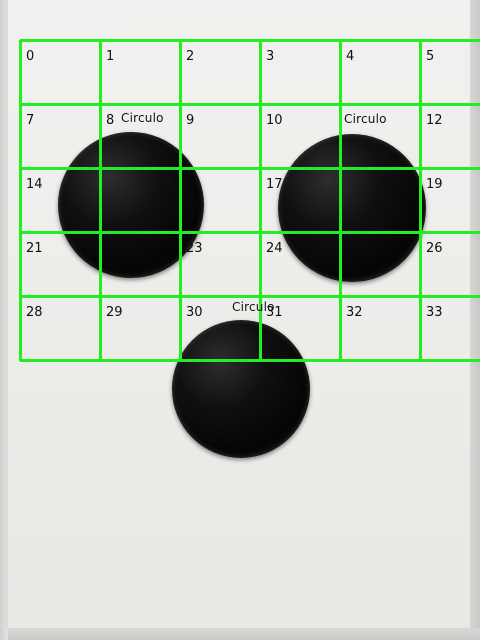 The height and width of the screenshot is (640, 480). What do you see at coordinates (274, 312) in the screenshot?
I see `grid-cell-number: 31` at bounding box center [274, 312].